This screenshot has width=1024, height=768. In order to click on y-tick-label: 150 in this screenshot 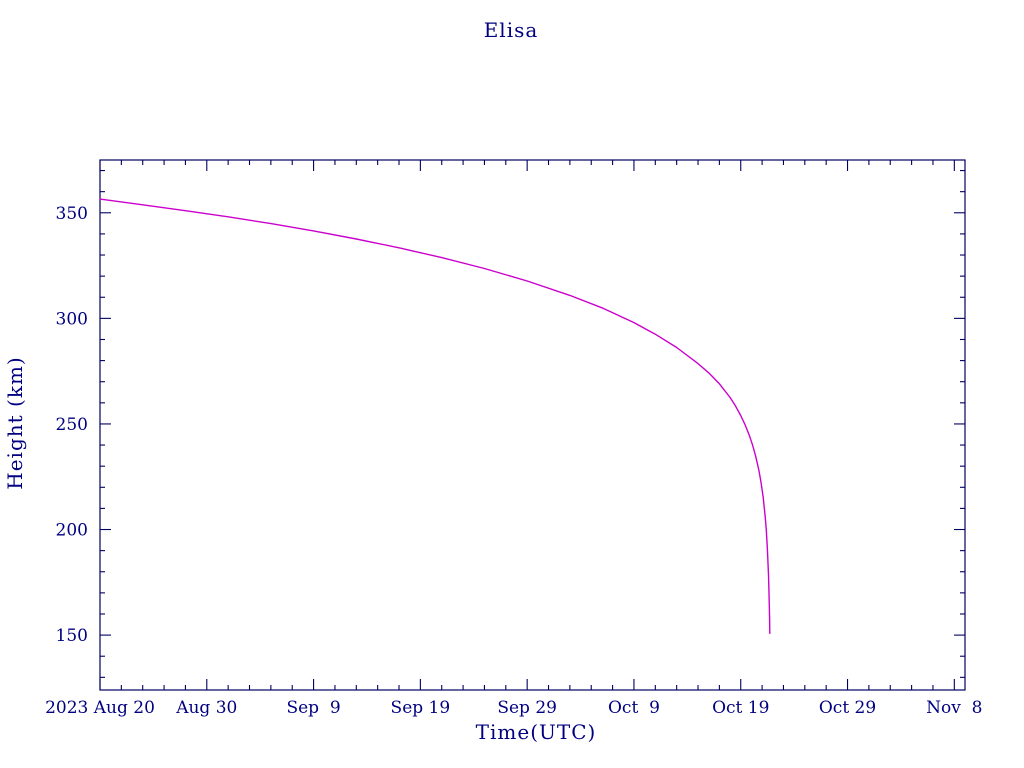, I will do `click(72, 636)`.